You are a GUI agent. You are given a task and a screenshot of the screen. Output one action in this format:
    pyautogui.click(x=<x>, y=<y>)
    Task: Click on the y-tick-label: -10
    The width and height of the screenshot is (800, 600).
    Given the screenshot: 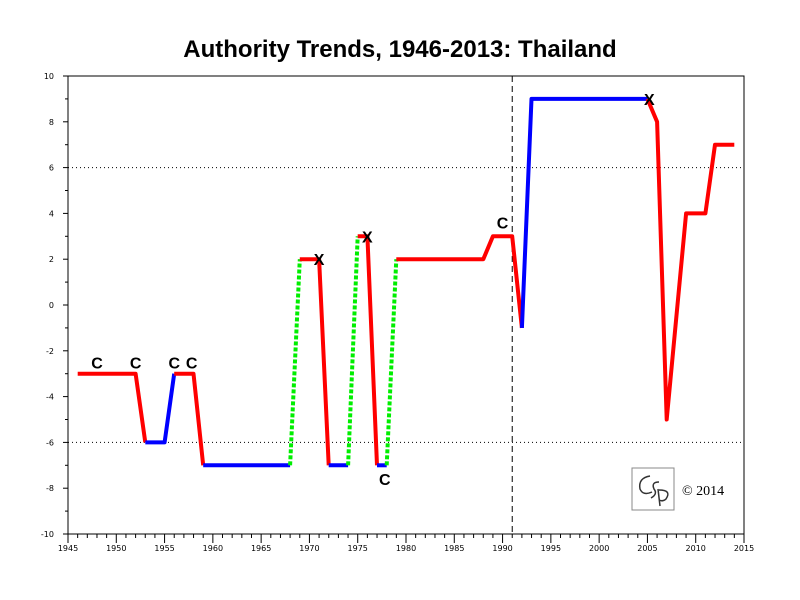 What is the action you would take?
    pyautogui.click(x=47, y=534)
    